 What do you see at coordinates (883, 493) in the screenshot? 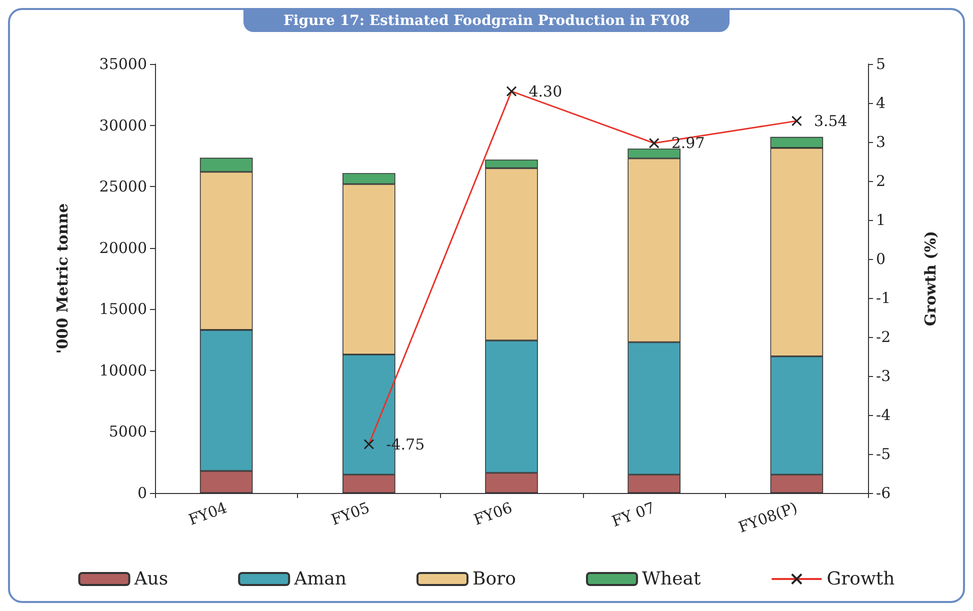
I see `y2-tick-label: -6` at bounding box center [883, 493].